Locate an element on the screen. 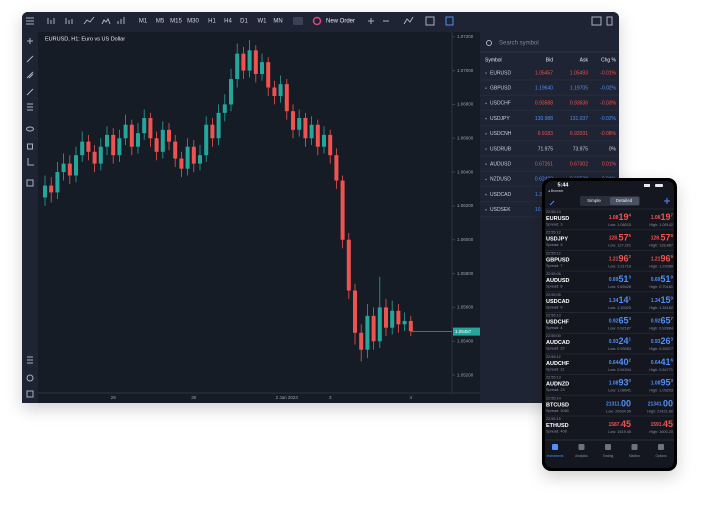  new-order-button: New Order is located at coordinates (340, 22).